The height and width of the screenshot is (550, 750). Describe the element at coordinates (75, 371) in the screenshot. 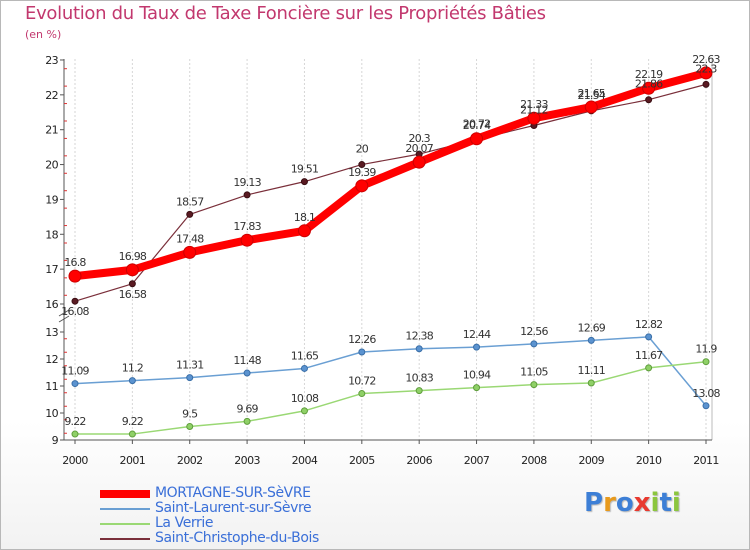

I see `data-label: 11.09` at that location.